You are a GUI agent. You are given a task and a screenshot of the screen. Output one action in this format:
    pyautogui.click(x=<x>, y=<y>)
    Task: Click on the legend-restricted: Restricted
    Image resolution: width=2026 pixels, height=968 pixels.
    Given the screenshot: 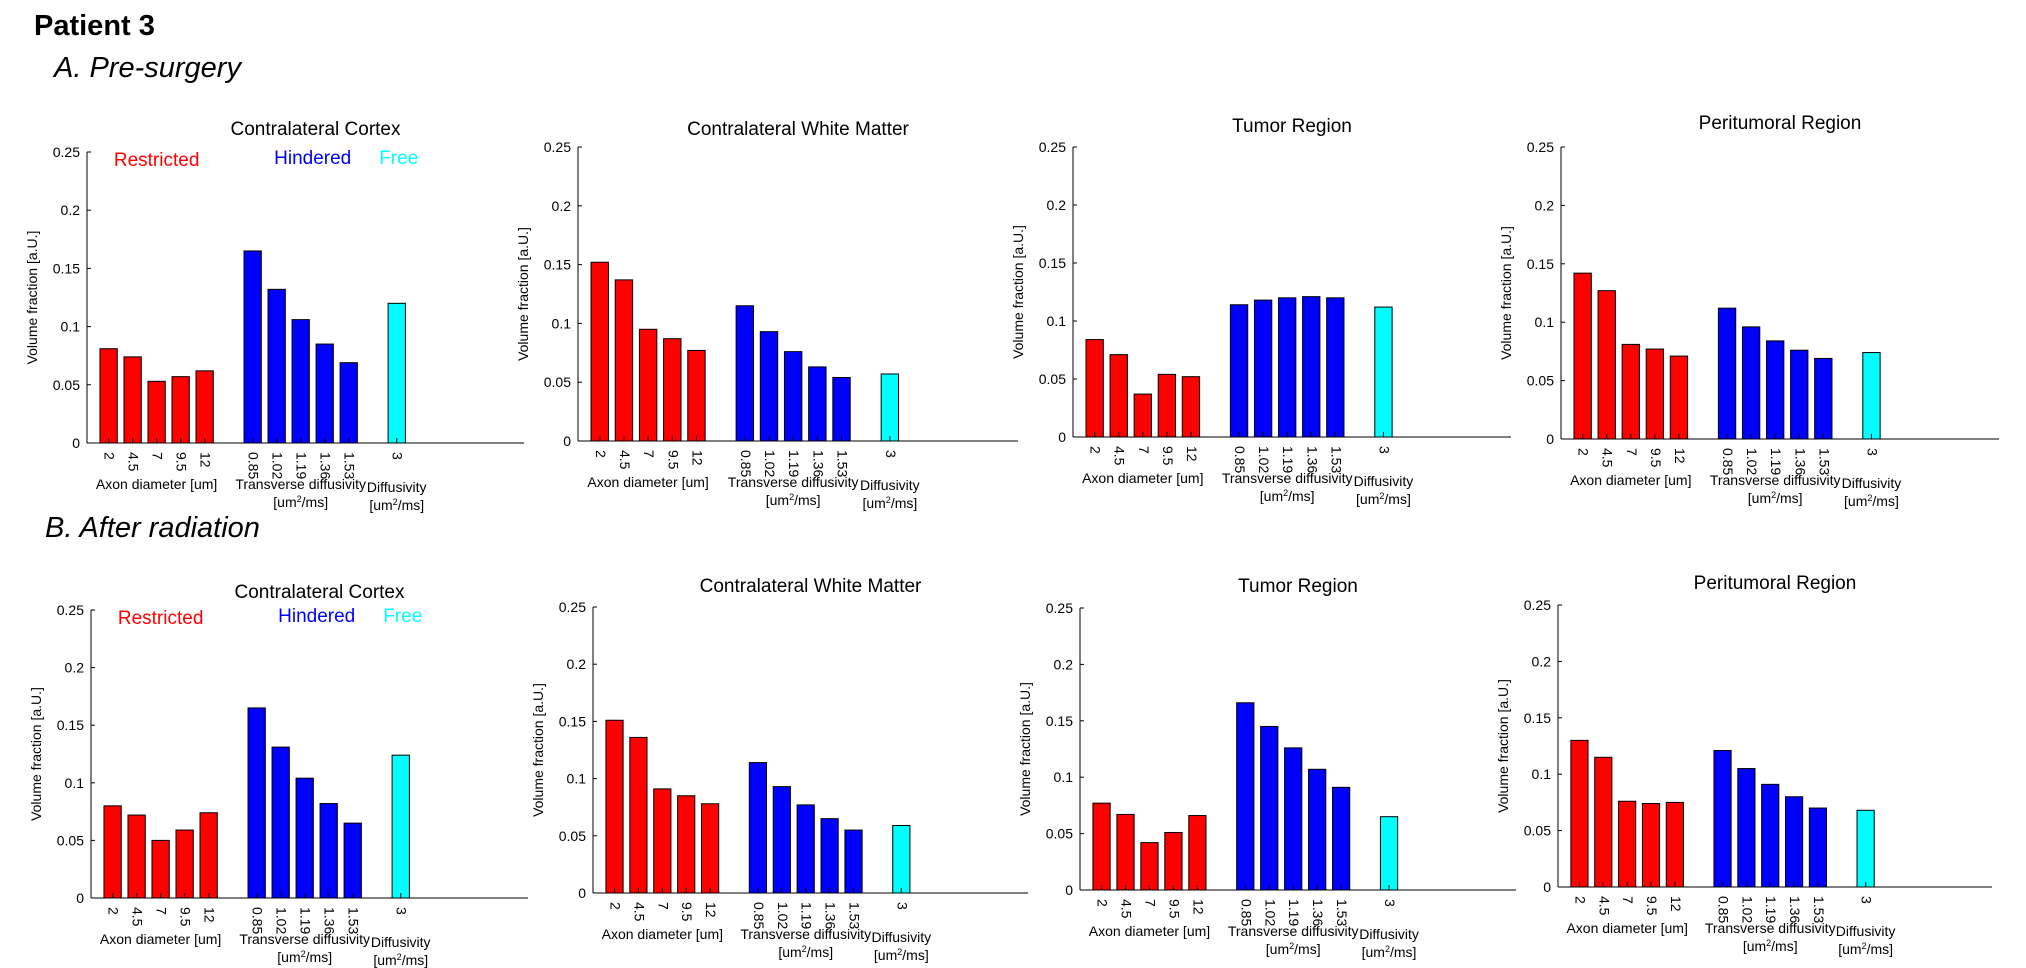 What is the action you would take?
    pyautogui.click(x=161, y=618)
    